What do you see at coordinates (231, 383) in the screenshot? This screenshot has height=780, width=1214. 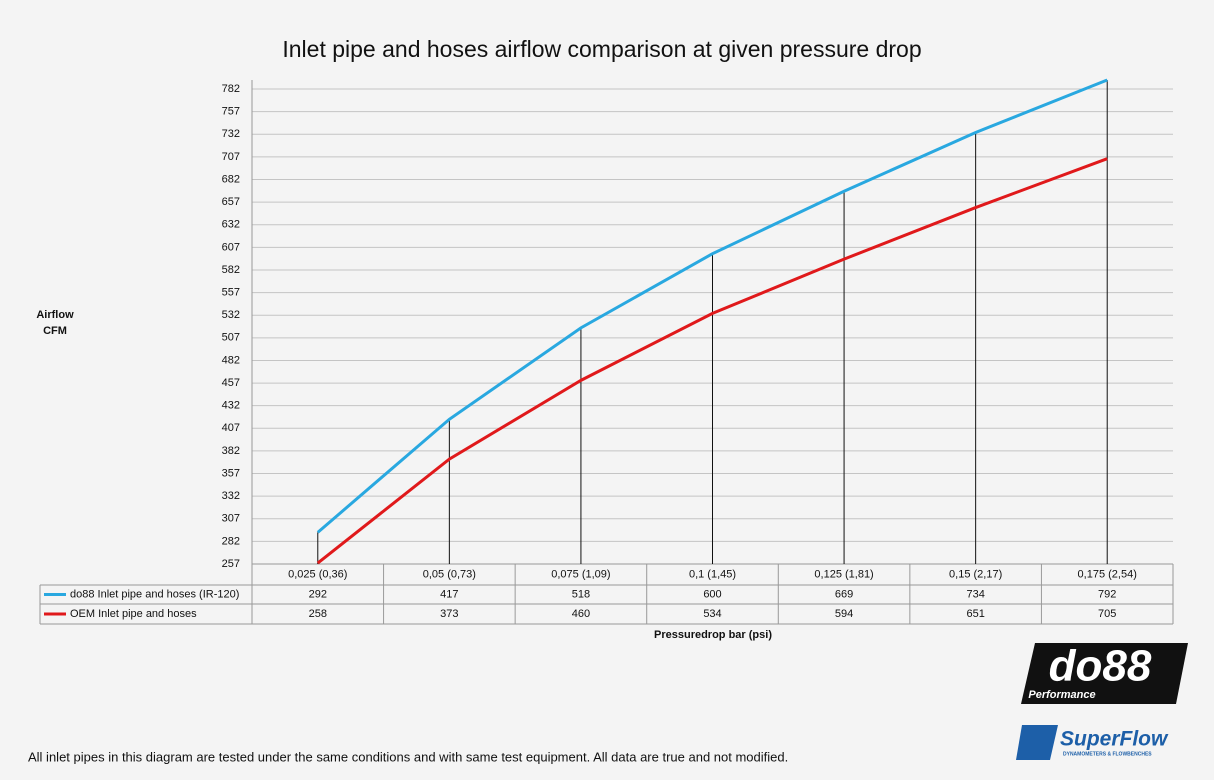 I see `y-tick-label: 457` at bounding box center [231, 383].